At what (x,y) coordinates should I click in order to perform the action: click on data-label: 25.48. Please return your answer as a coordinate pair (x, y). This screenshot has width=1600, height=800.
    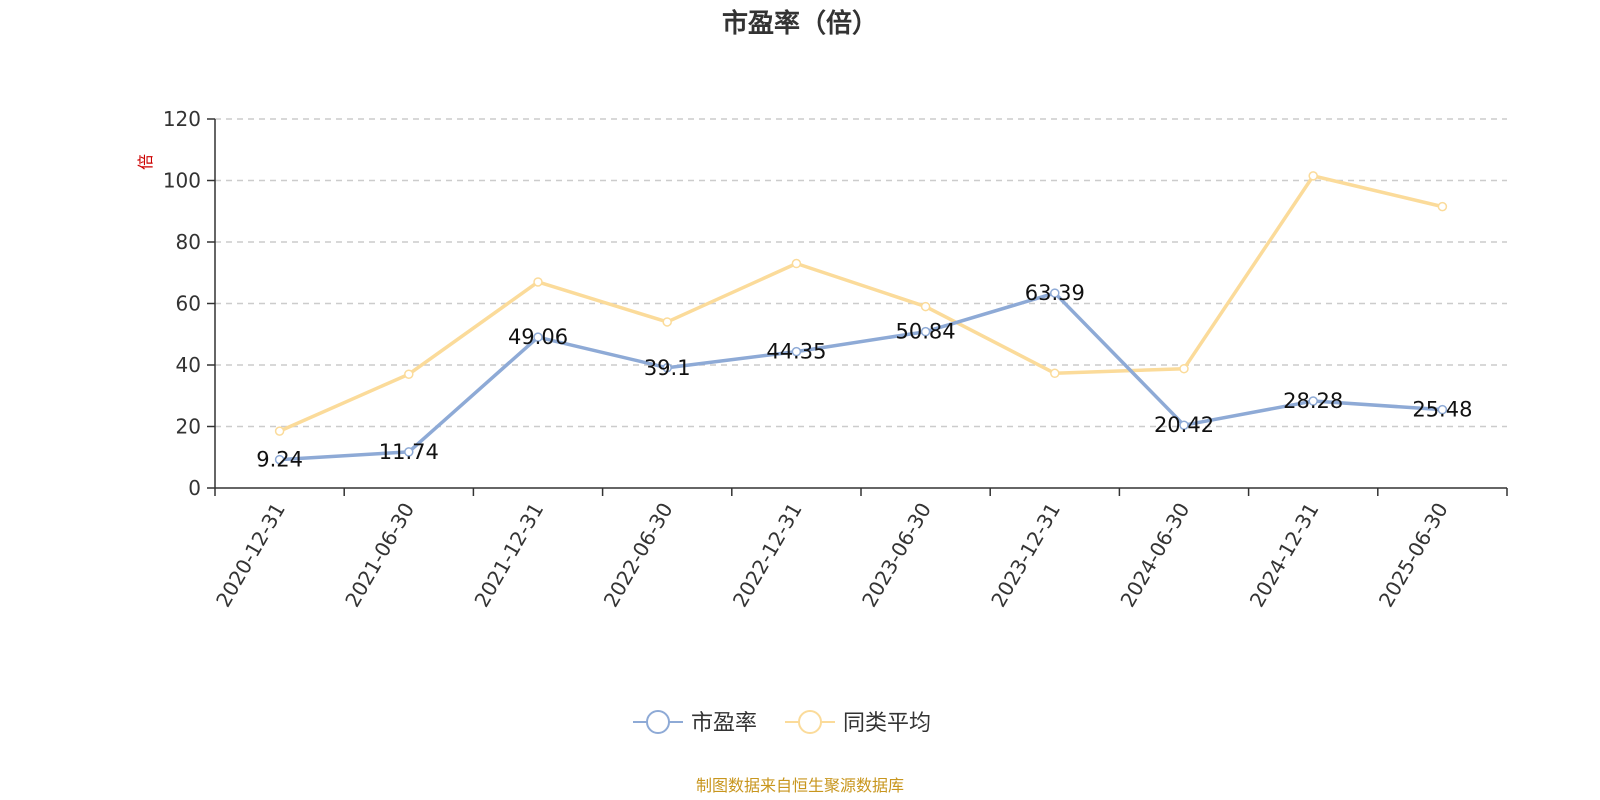
    Looking at the image, I should click on (1442, 410).